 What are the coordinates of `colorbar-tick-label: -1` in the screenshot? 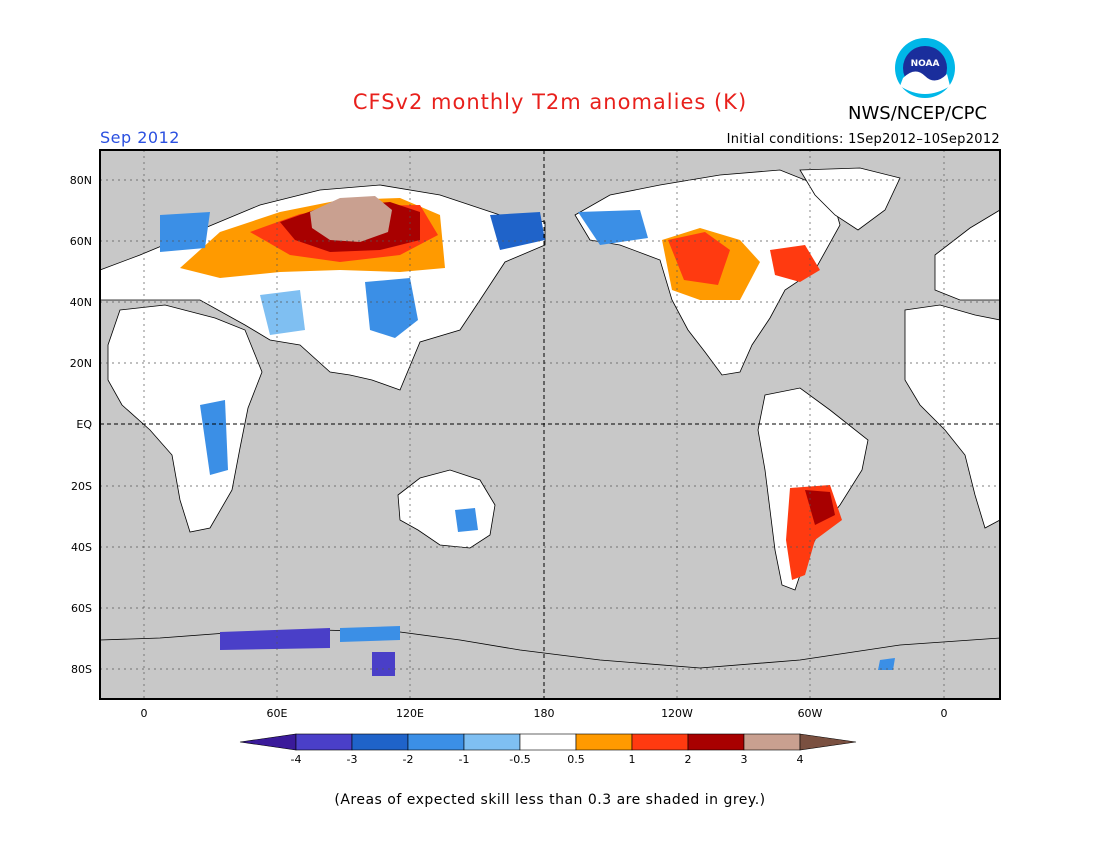 It's located at (464, 759).